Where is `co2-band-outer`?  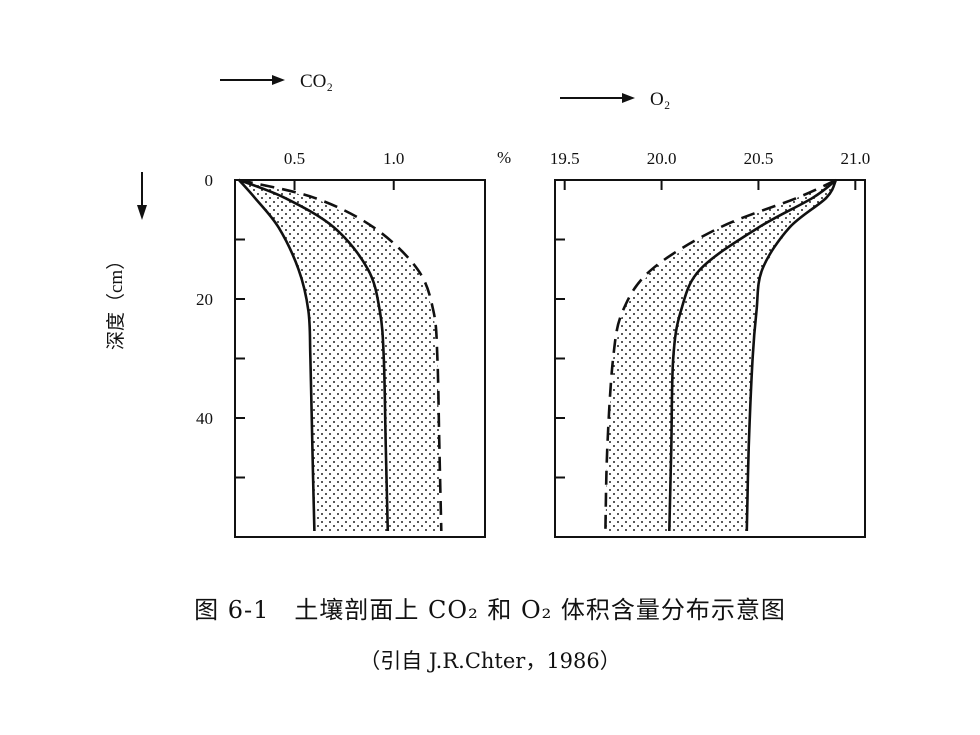 co2-band-outer is located at coordinates (340, 355).